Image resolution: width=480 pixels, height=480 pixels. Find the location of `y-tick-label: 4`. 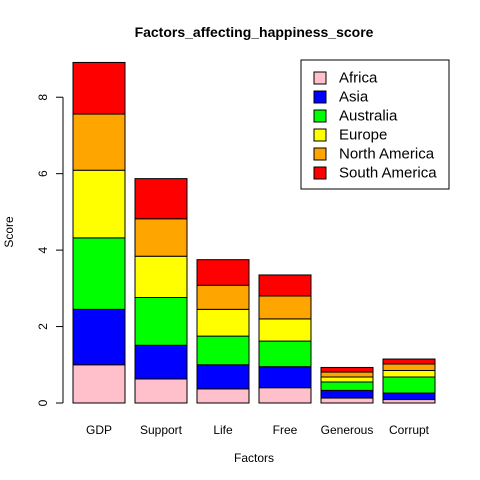

y-tick-label: 4 is located at coordinates (43, 249).